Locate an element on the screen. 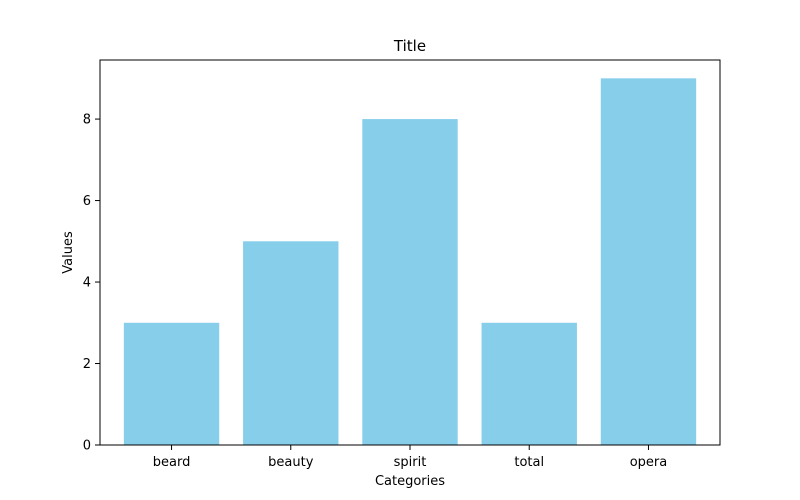  y-tick-label: 0 is located at coordinates (87, 446).